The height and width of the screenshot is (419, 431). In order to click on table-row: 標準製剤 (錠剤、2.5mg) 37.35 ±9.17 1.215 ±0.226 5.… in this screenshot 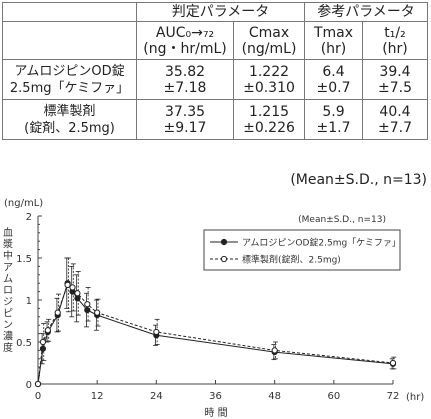, I will do `click(215, 119)`.